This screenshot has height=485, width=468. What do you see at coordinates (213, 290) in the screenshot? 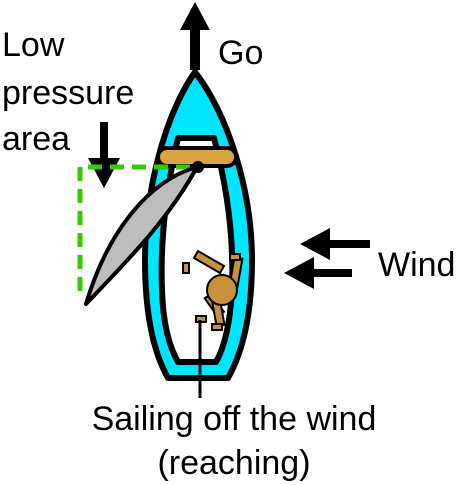
I see `sailor-icon` at bounding box center [213, 290].